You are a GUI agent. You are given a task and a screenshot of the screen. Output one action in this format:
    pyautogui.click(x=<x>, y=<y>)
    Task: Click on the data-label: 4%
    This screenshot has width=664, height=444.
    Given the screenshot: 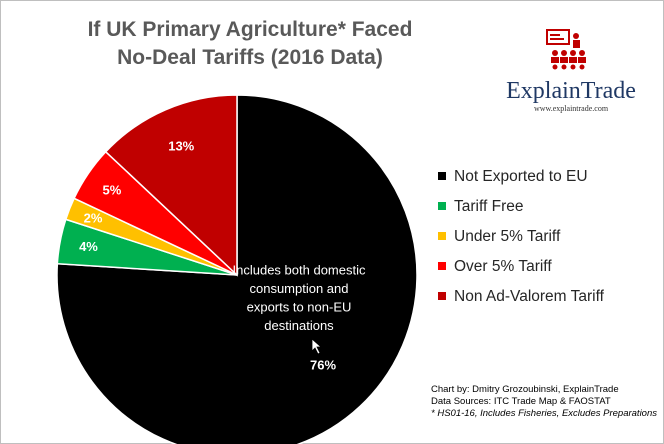 What is the action you would take?
    pyautogui.click(x=88, y=246)
    